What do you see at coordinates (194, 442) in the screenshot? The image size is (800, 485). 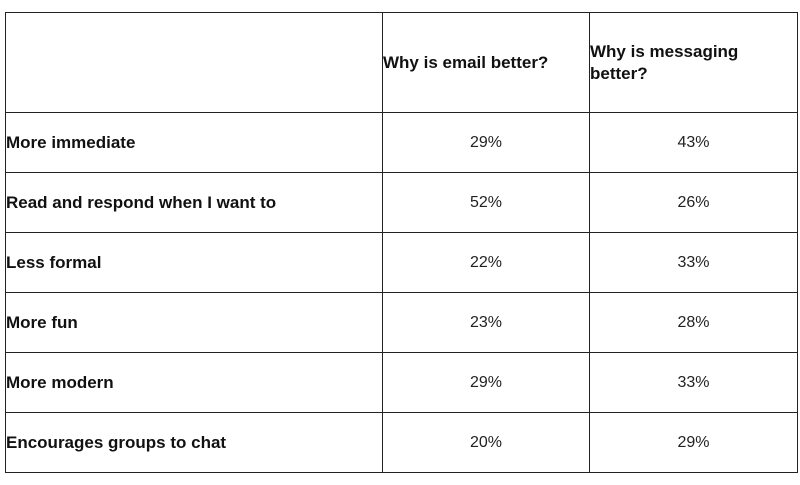 I see `row-label: Encourages groups to chat` at bounding box center [194, 442].